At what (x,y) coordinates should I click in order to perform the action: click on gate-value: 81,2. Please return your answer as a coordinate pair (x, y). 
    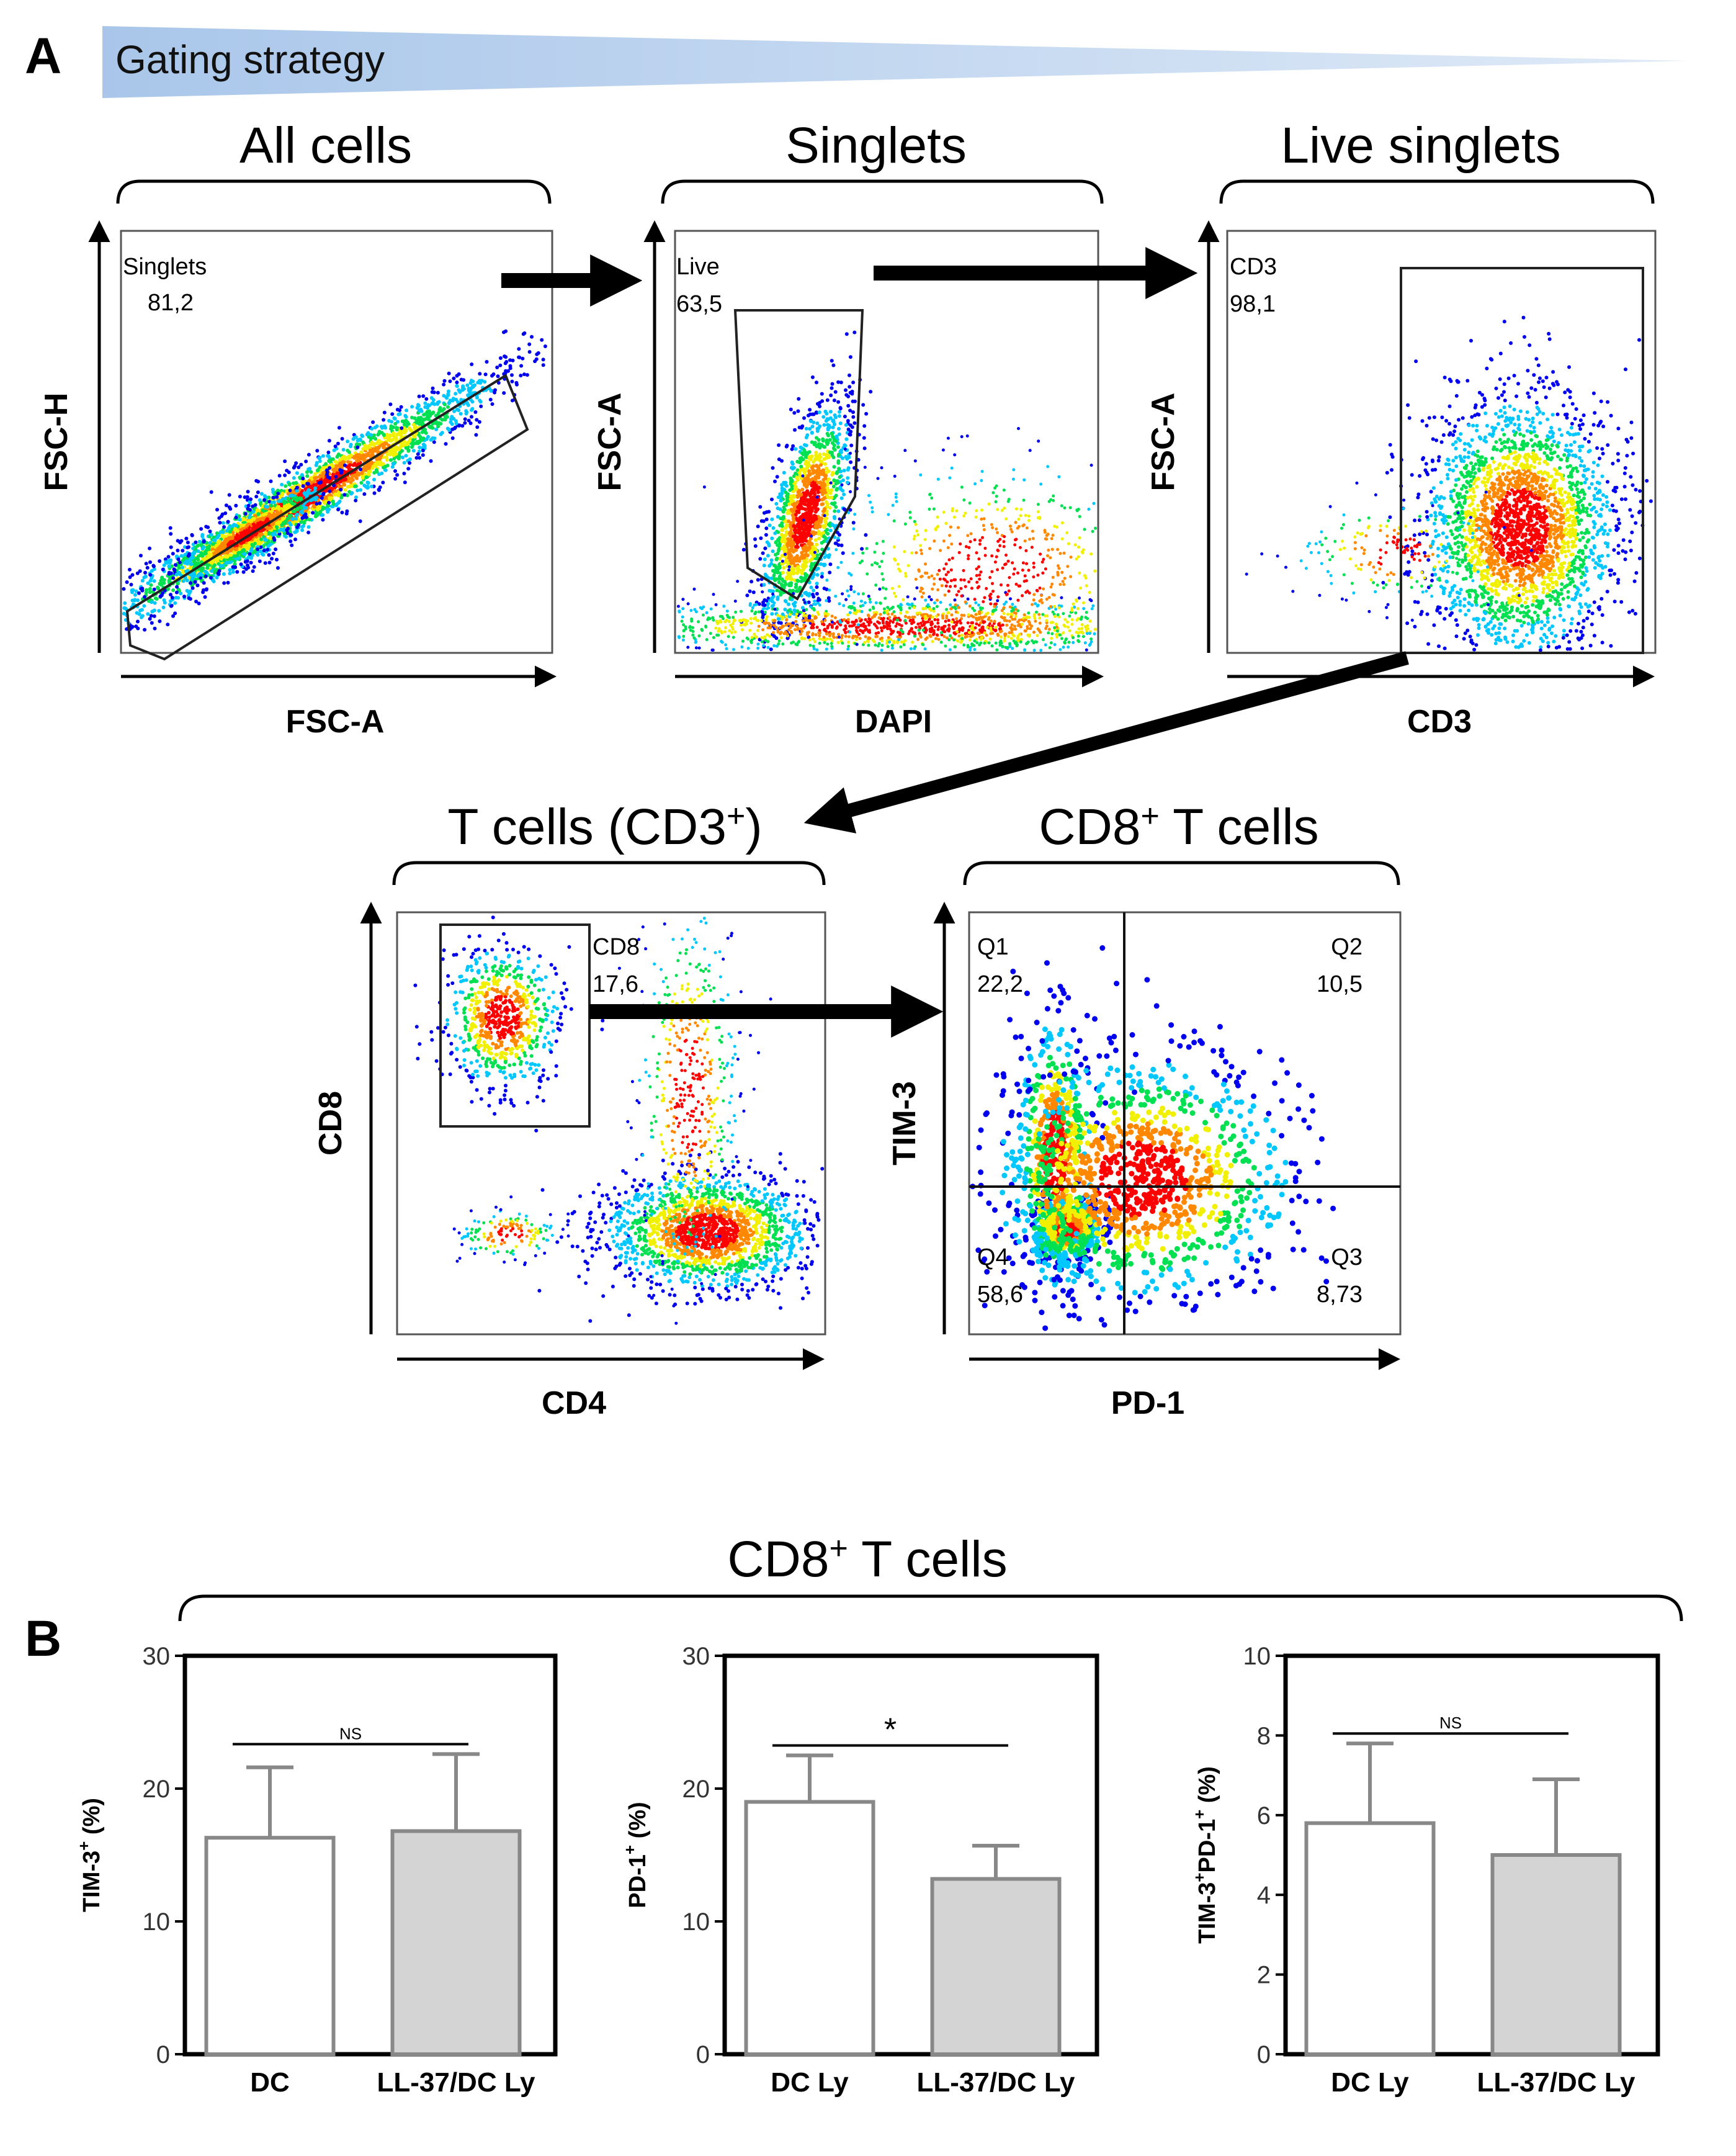
    Looking at the image, I should click on (171, 303).